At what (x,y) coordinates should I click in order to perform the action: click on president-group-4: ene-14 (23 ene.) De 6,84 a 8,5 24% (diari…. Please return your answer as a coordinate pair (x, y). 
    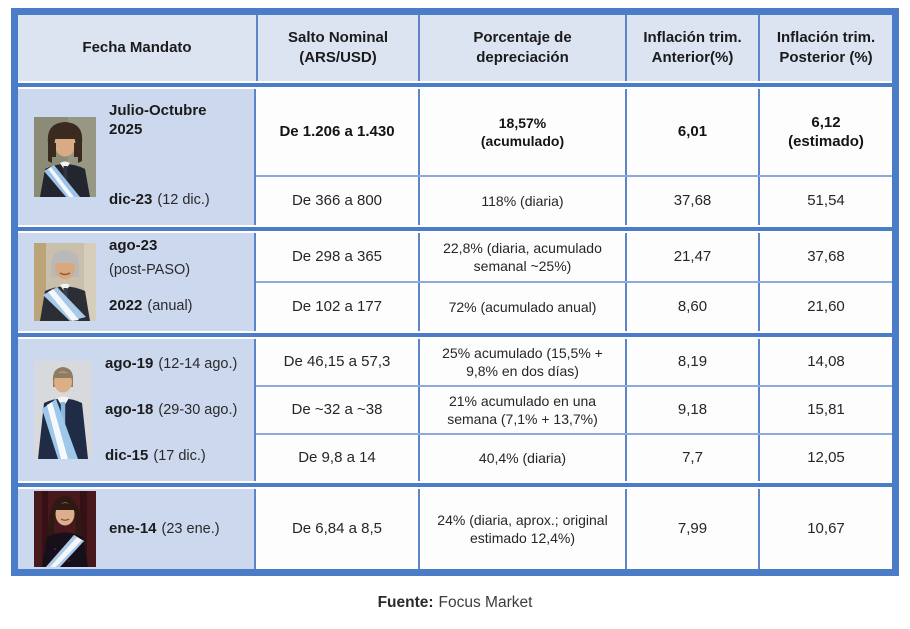
    Looking at the image, I should click on (455, 529).